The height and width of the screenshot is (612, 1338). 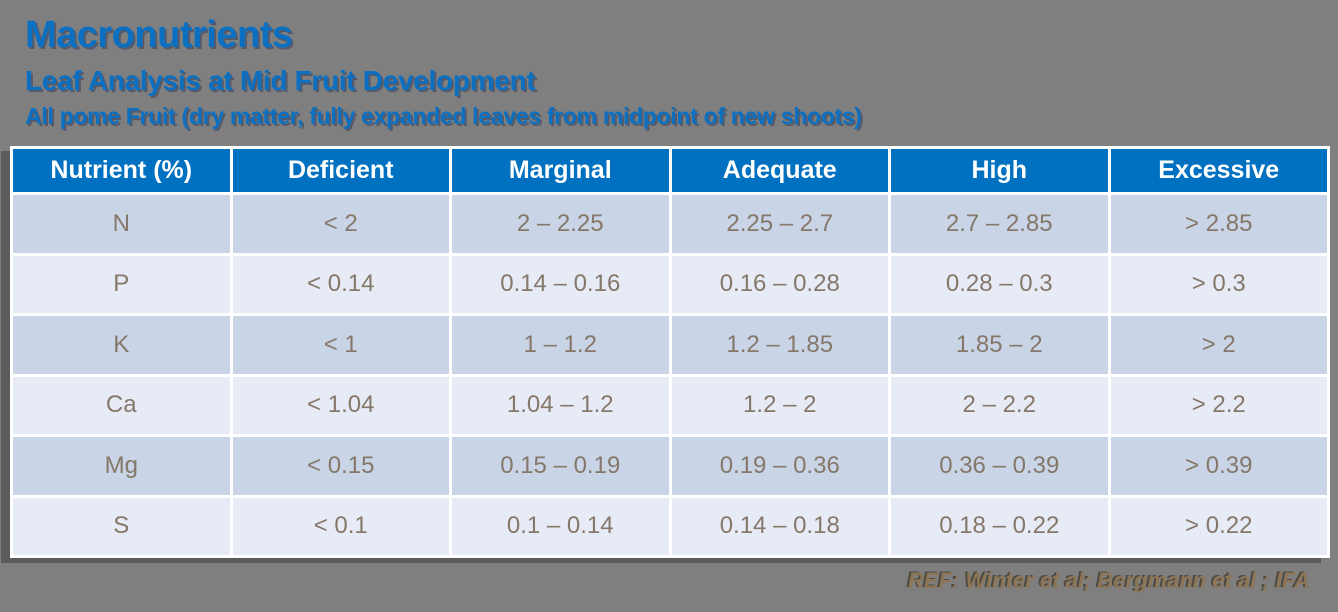 I want to click on cell-deficient: < 0.1, so click(x=340, y=526).